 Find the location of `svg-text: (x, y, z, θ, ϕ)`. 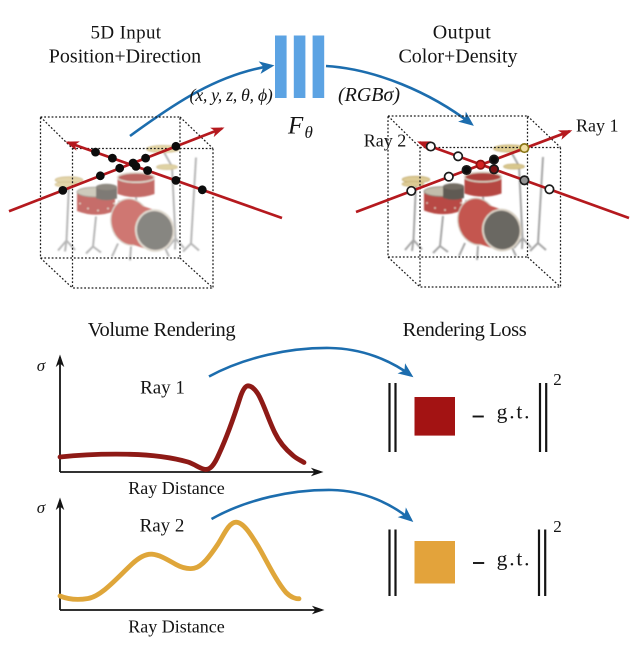

svg-text: (x, y, z, θ, ϕ) is located at coordinates (231, 95).